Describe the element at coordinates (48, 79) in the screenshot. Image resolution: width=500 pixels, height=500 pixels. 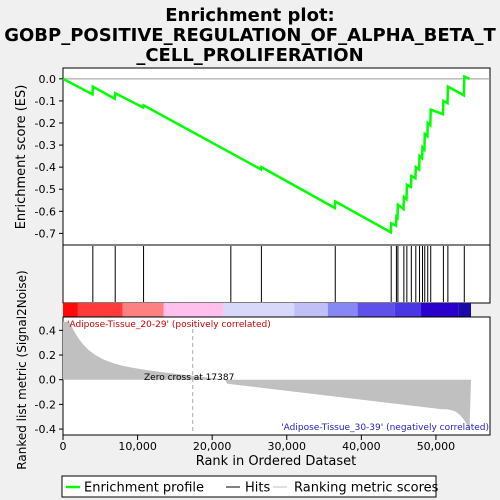
I see `es-tick-label: 0.0` at that location.